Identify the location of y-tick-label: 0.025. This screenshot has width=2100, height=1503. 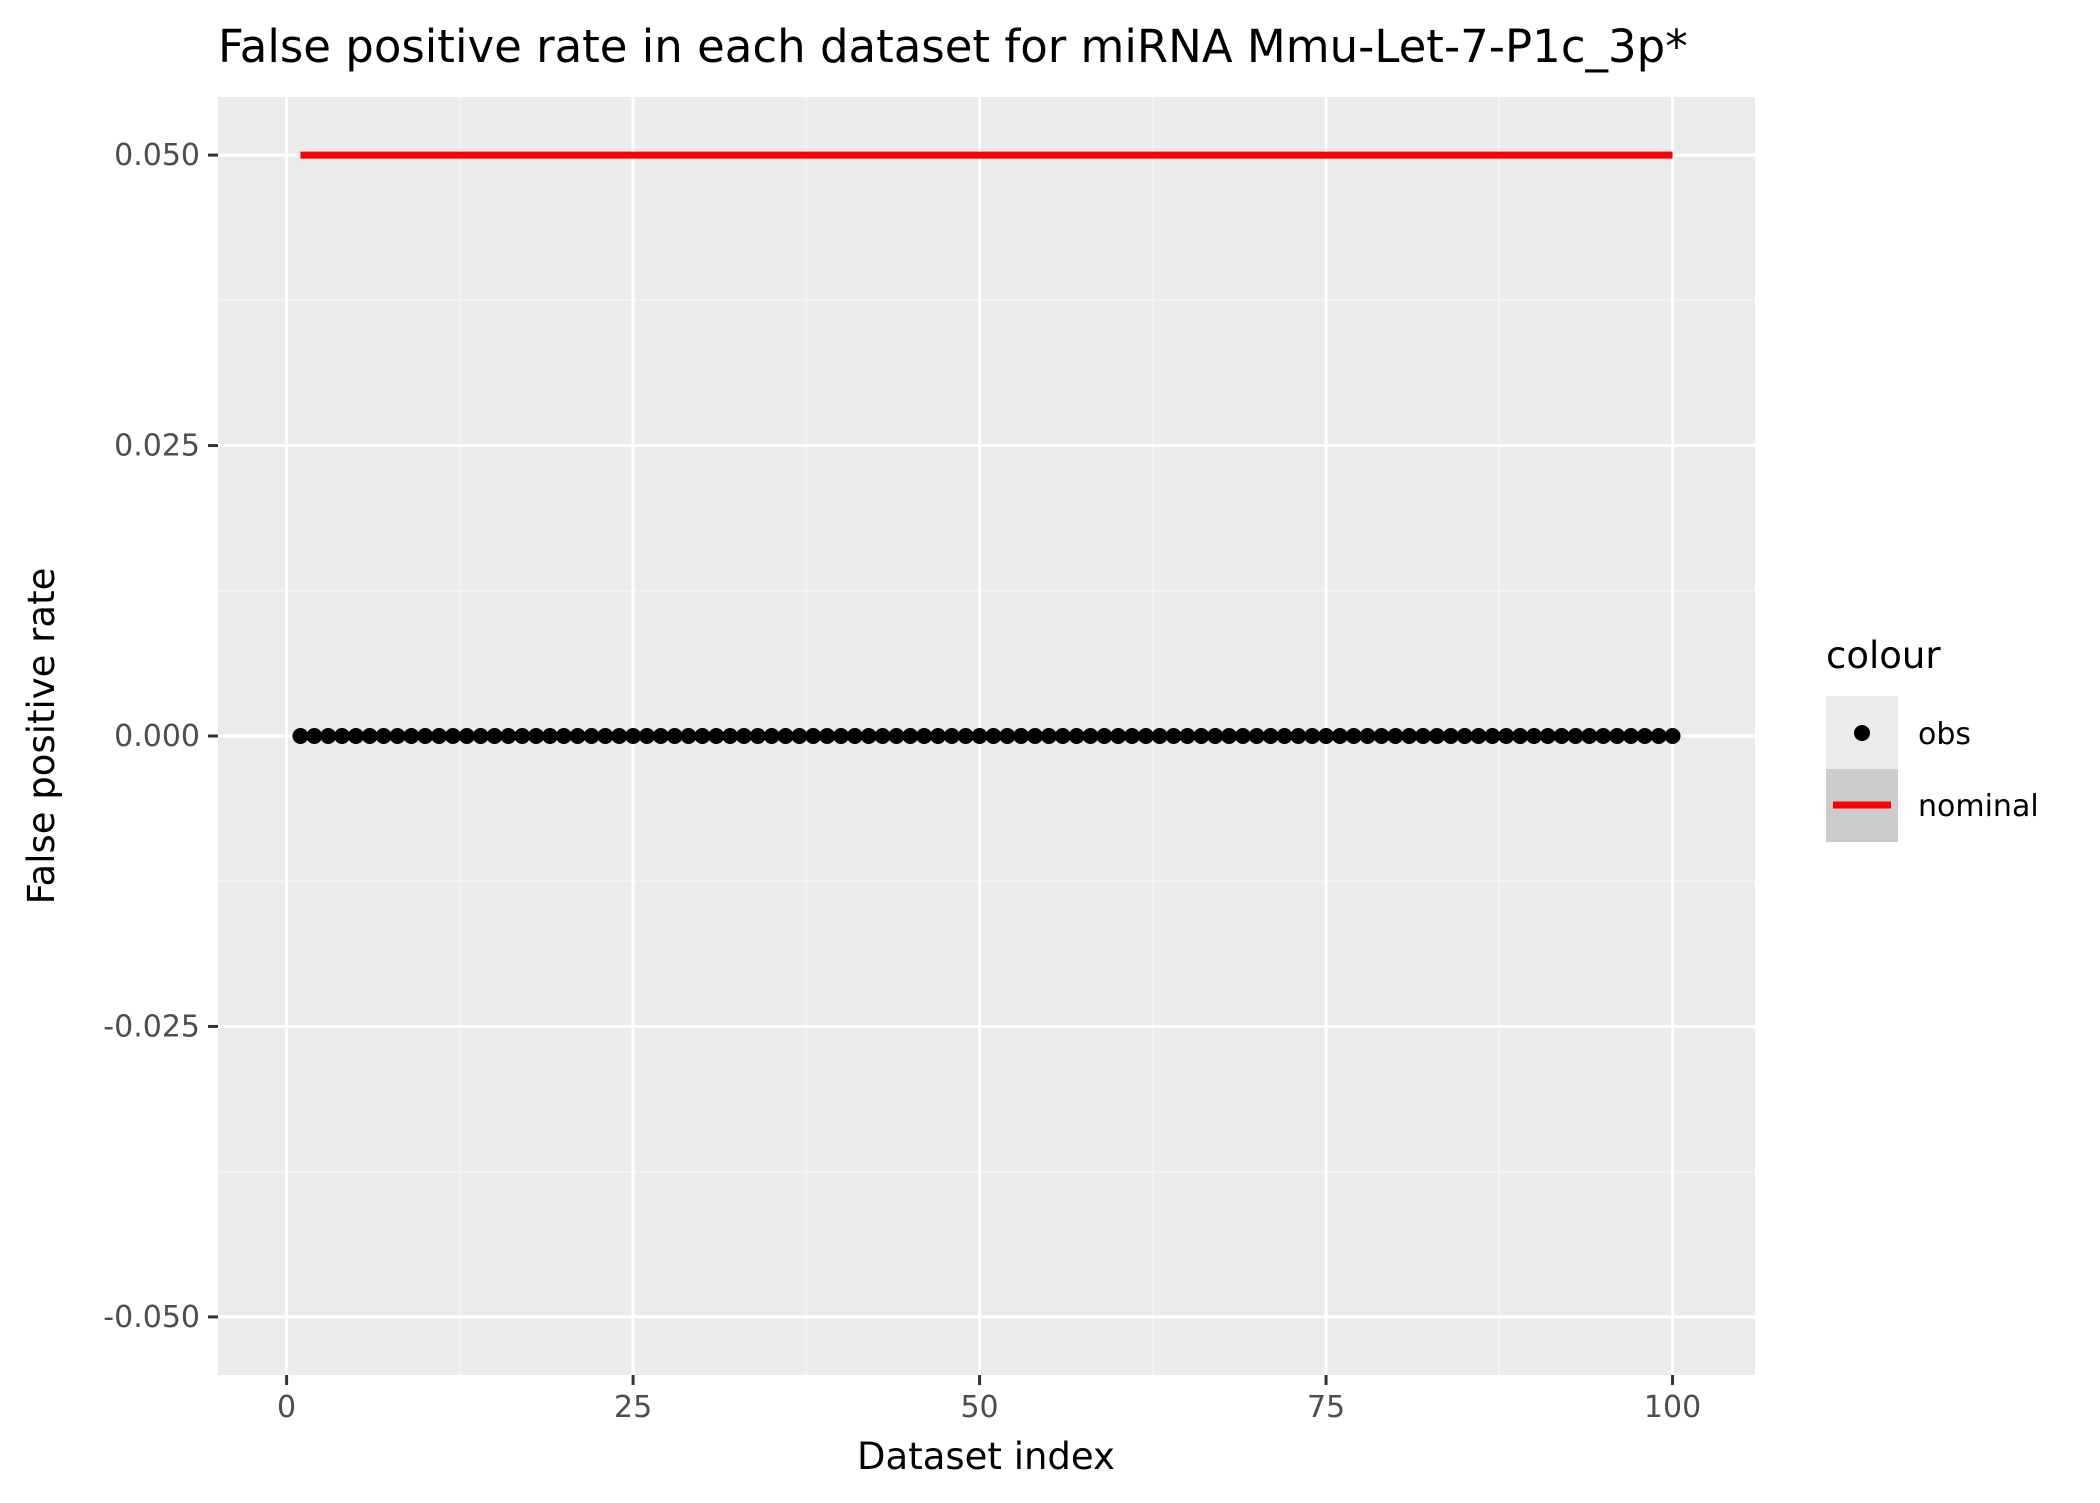
(157, 446).